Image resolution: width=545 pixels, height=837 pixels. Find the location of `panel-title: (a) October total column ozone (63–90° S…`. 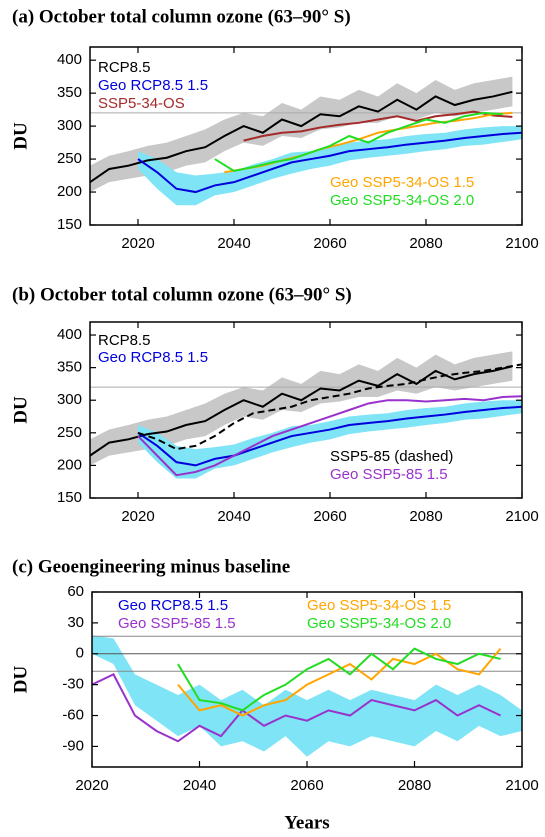

panel-title: (a) October total column ozone (63–90° S… is located at coordinates (181, 16).